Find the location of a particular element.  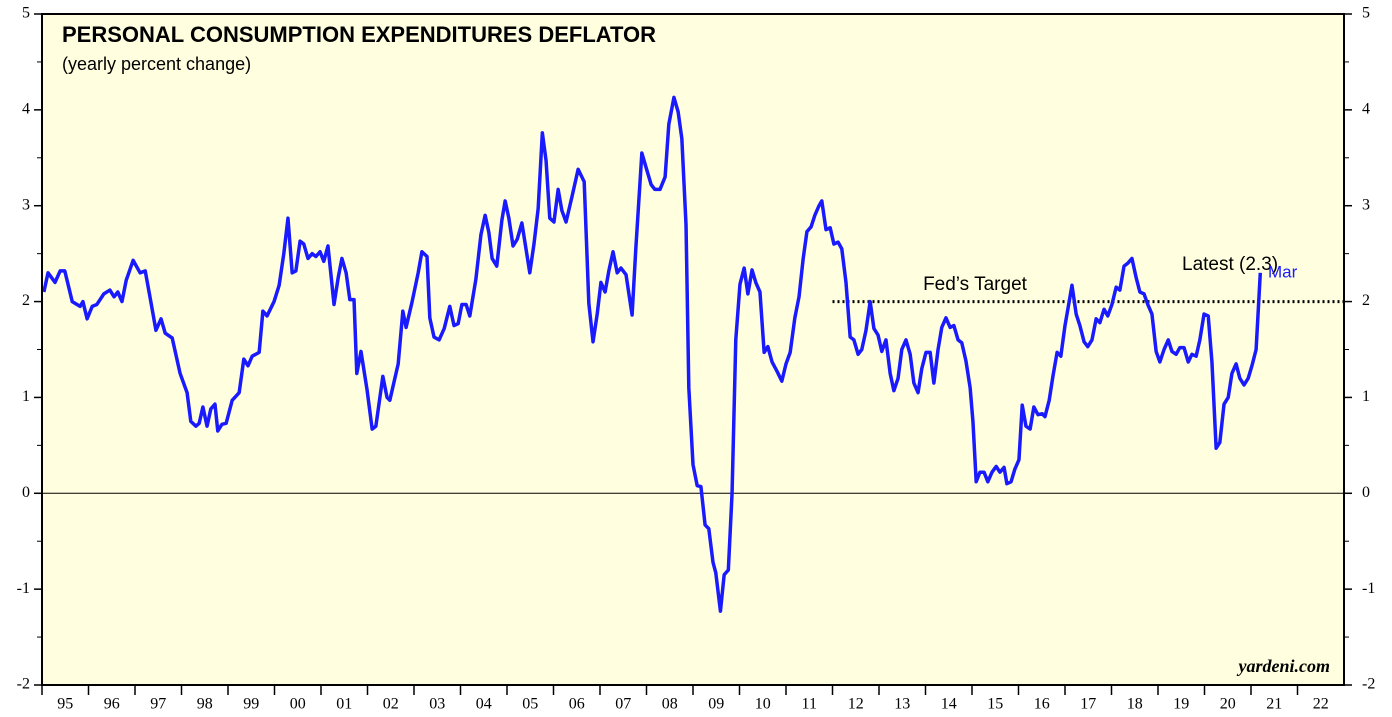

x-tick-label: 03 is located at coordinates (437, 704).